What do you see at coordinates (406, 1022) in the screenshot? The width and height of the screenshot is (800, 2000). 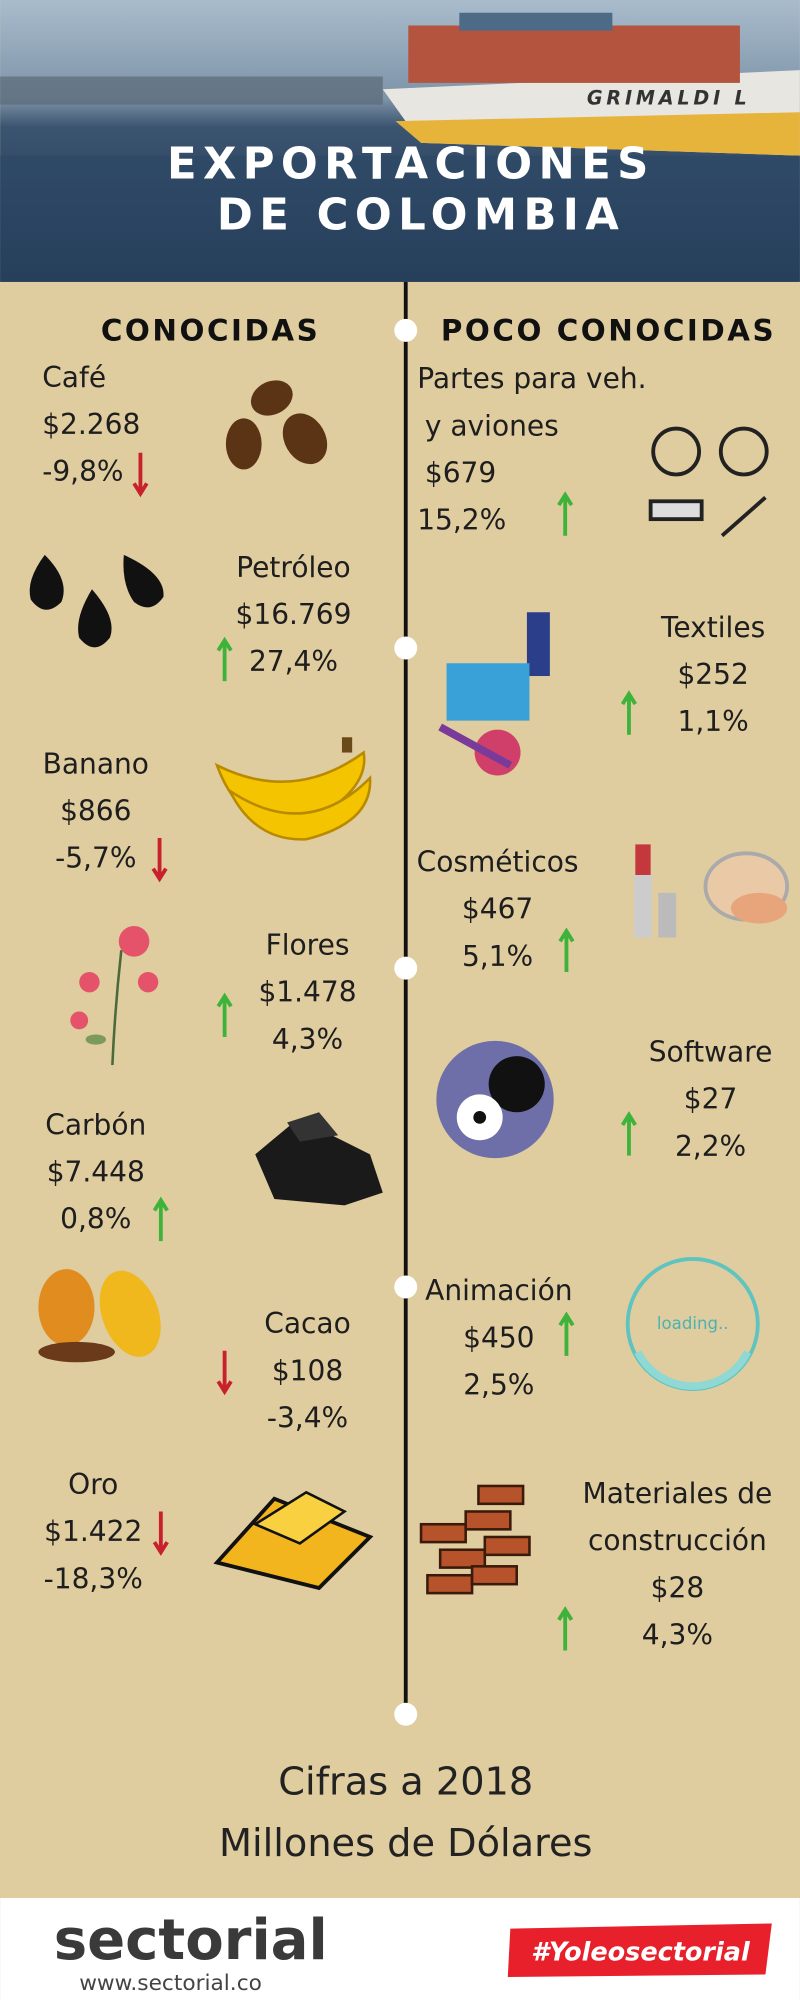 I see `timeline-dots` at bounding box center [406, 1022].